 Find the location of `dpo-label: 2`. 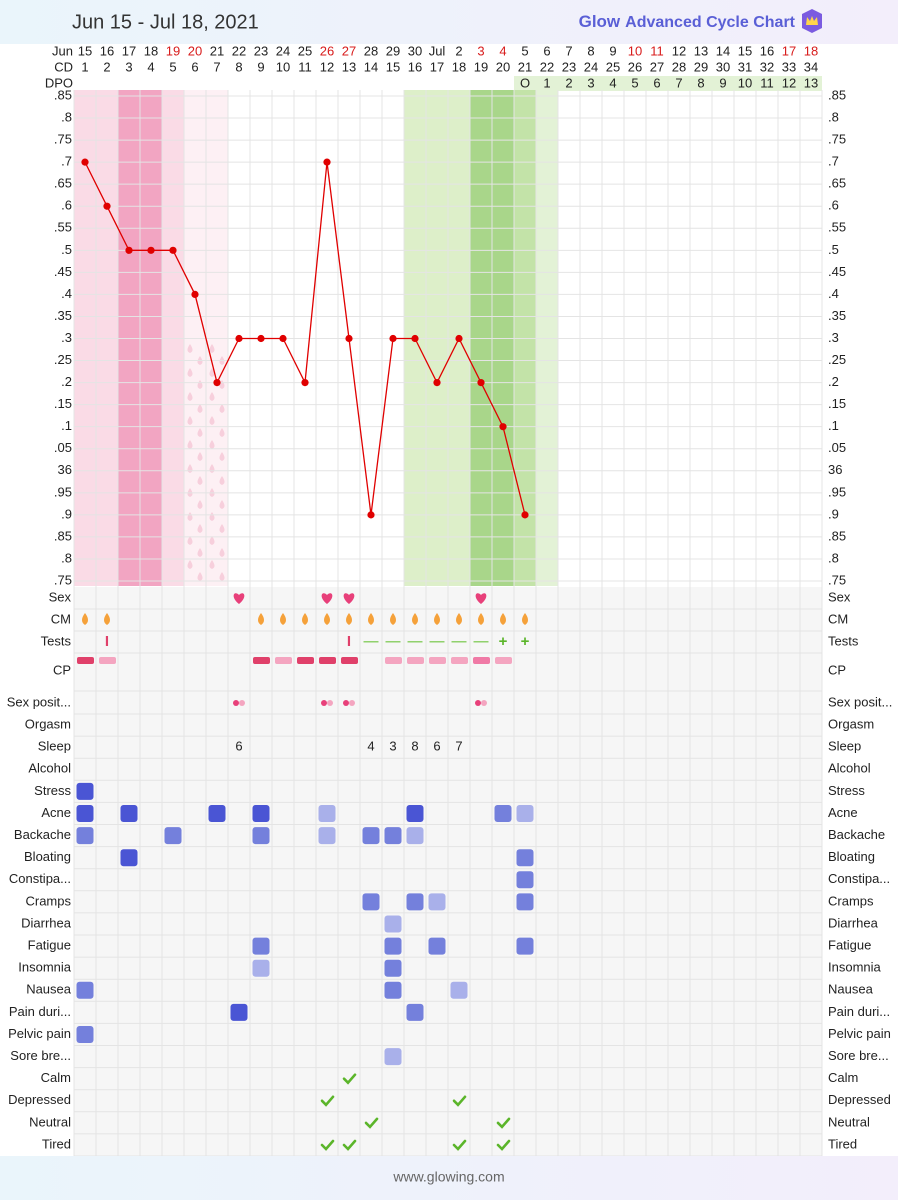

dpo-label: 2 is located at coordinates (568, 82).